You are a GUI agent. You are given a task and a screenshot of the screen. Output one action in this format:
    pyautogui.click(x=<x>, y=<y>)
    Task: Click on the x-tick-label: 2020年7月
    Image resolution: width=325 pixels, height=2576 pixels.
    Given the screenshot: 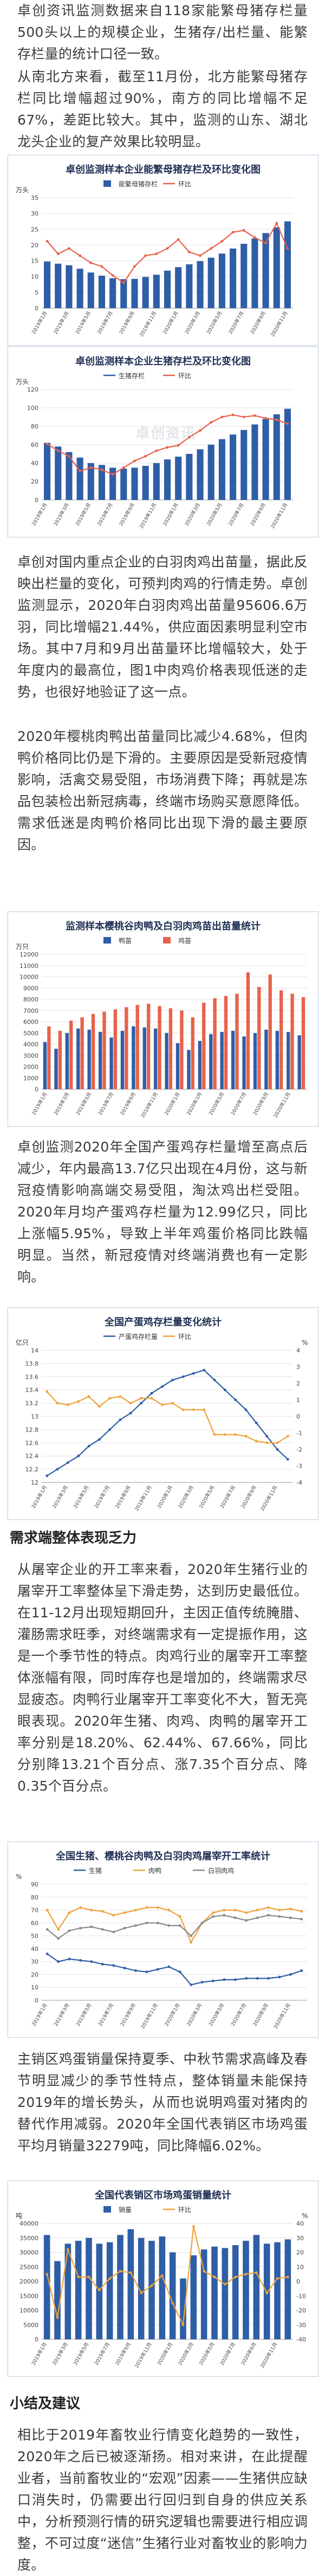 What is the action you would take?
    pyautogui.click(x=239, y=2014)
    